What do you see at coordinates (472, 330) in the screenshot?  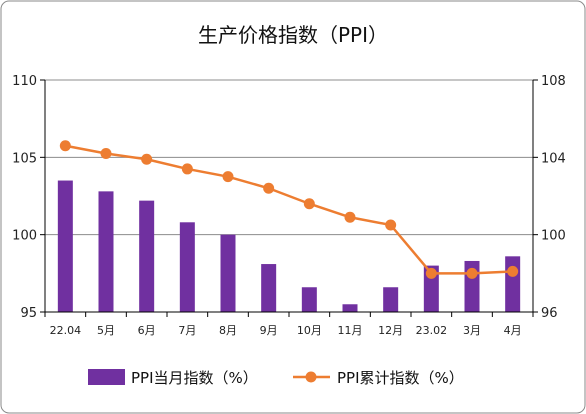 I see `category-label: 3月` at bounding box center [472, 330].